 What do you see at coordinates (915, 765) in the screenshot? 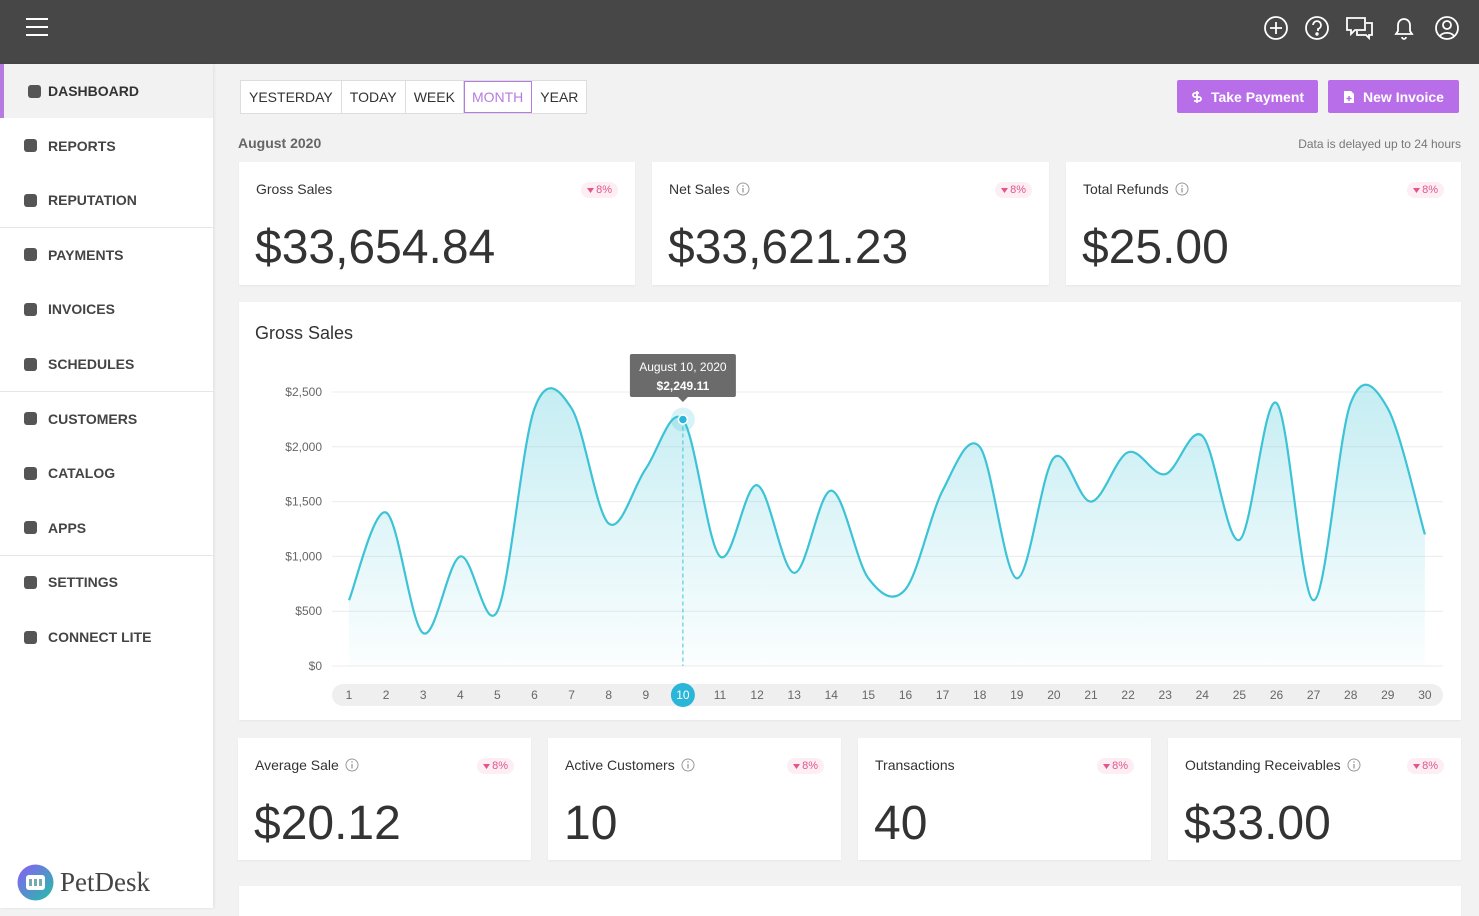
I see `stat-label: Transactions` at bounding box center [915, 765].